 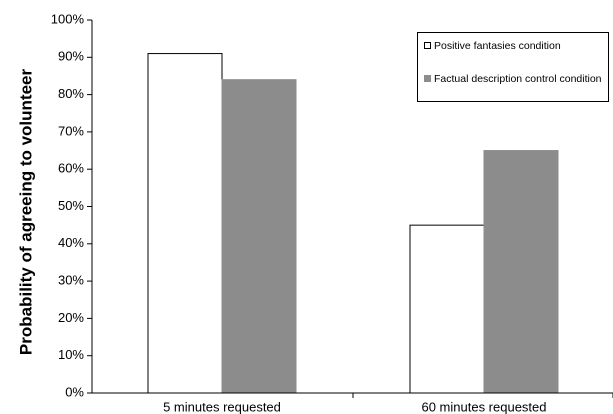 What do you see at coordinates (483, 406) in the screenshot?
I see `x-category-label: 60 minutes requested` at bounding box center [483, 406].